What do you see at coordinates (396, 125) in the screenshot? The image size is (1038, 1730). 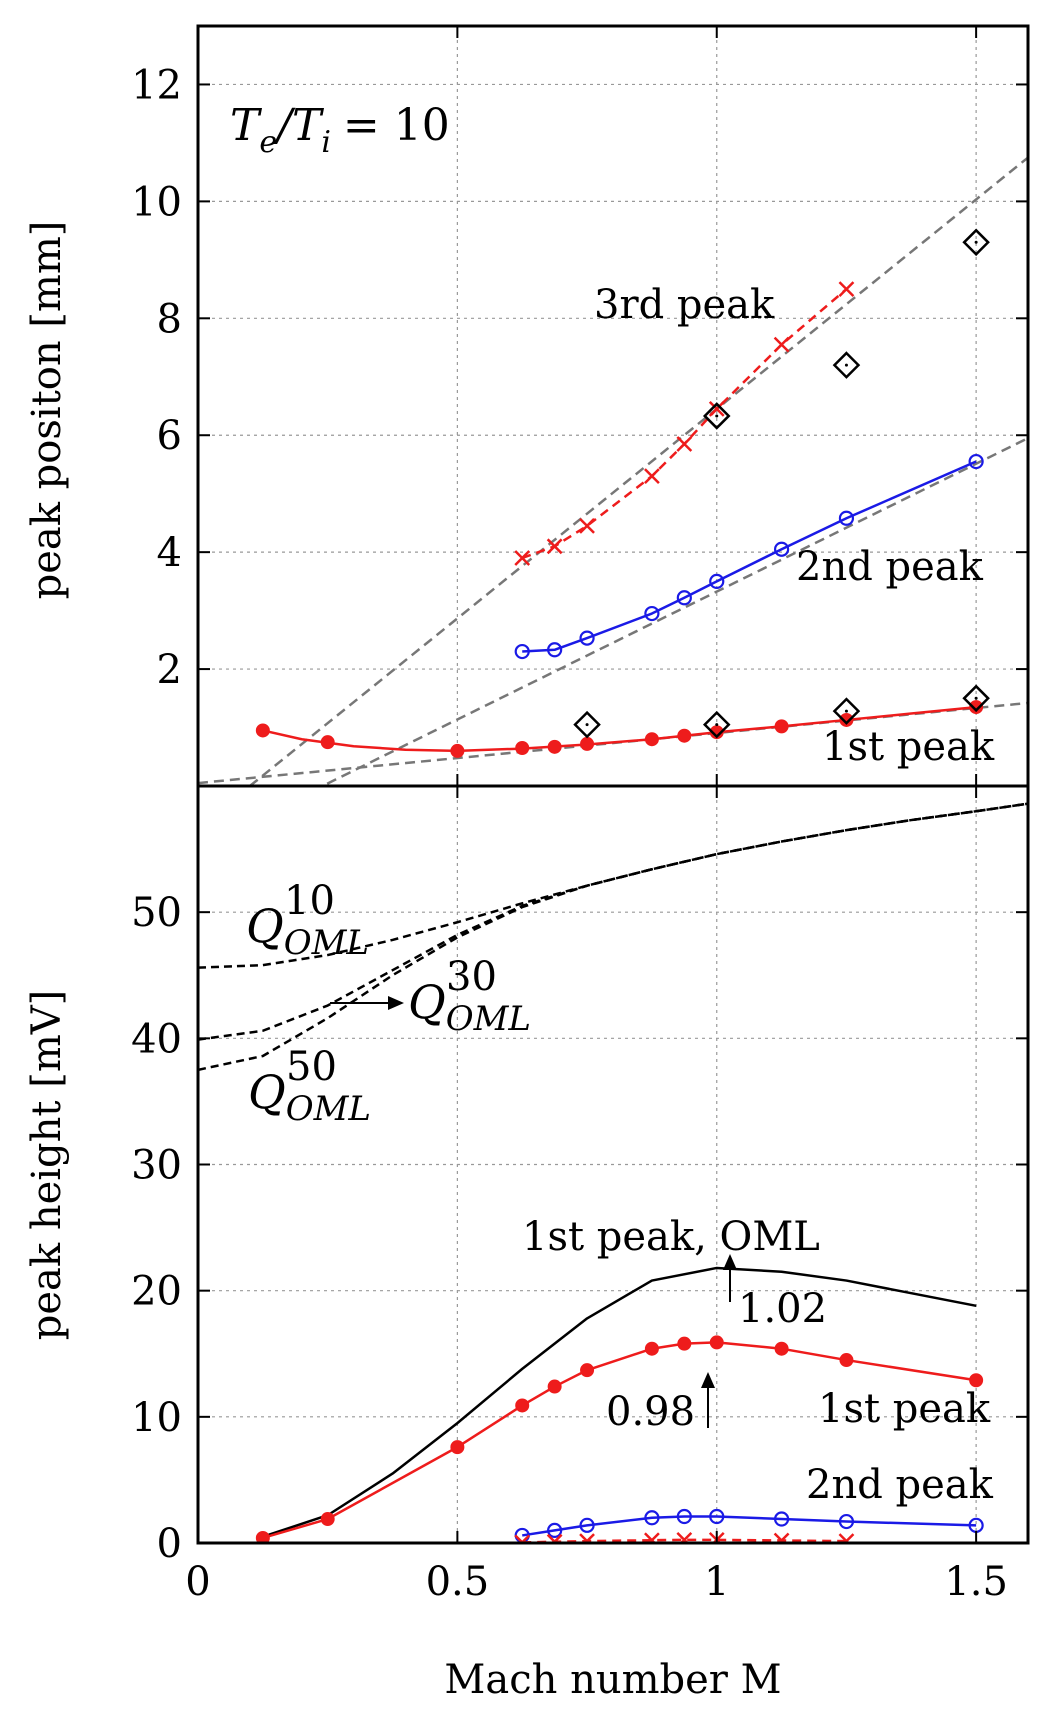 I see `te-ti-eq: = 10` at bounding box center [396, 125].